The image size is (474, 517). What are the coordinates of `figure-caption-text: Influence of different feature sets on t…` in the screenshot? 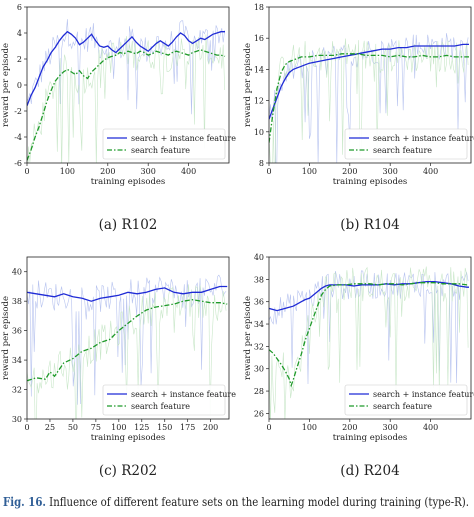 It's located at (257, 502).